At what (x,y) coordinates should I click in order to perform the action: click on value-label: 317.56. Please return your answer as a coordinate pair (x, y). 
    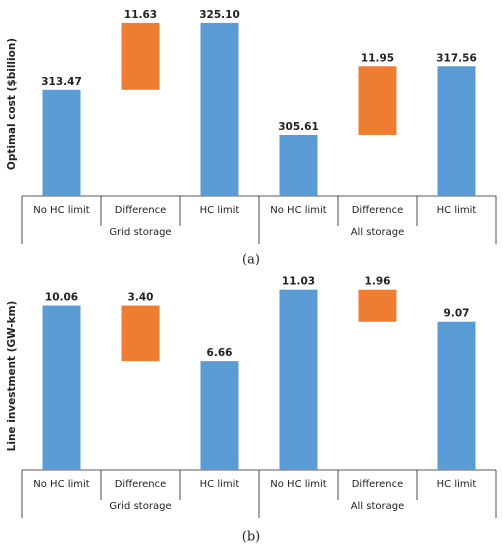
    Looking at the image, I should click on (456, 58).